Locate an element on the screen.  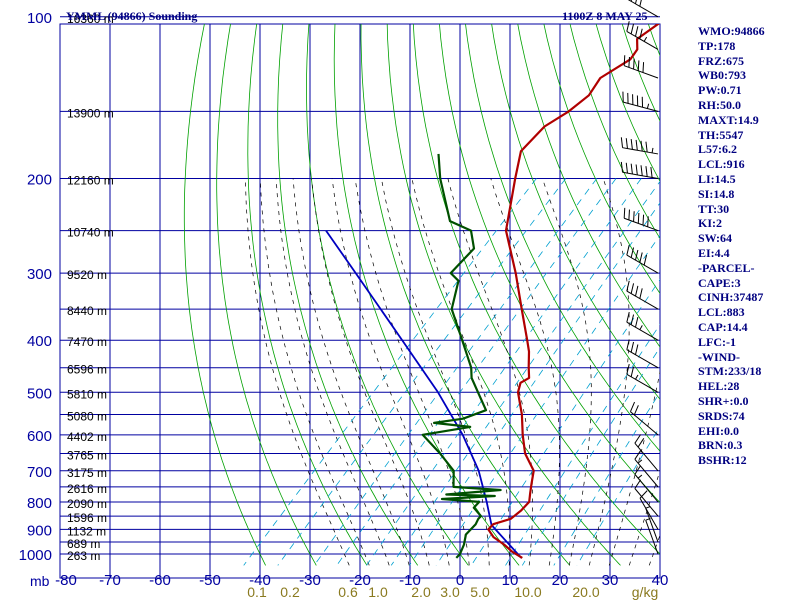
mixing-ratio-label: 10.0 is located at coordinates (527, 592).